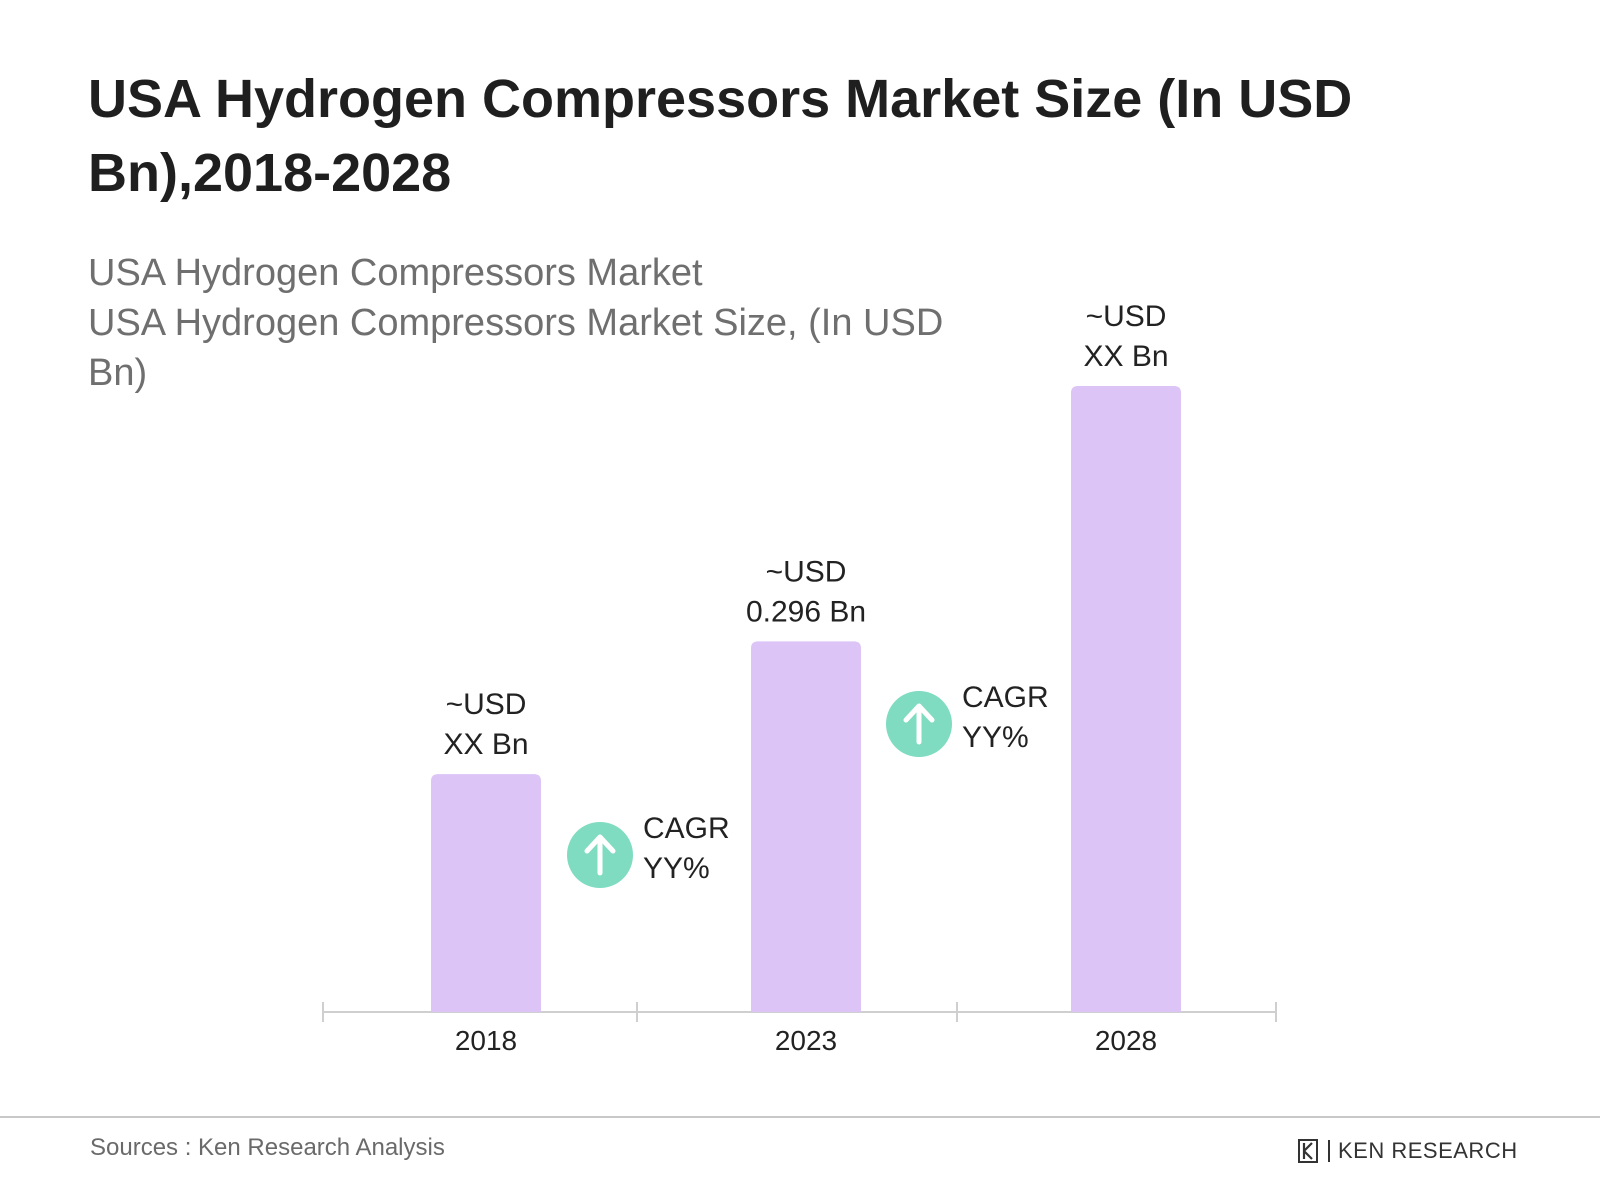 The width and height of the screenshot is (1600, 1200). Describe the element at coordinates (800, 1117) in the screenshot. I see `footer-divider` at that location.